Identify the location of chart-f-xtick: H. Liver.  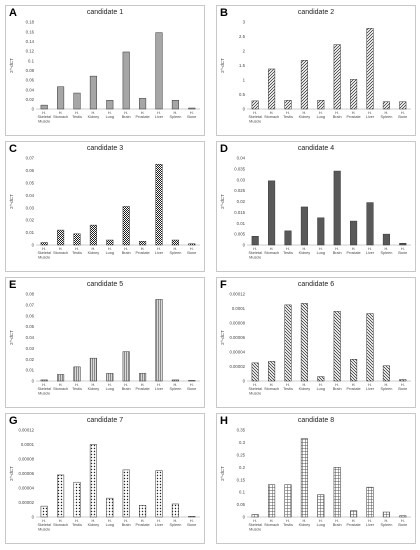
(370, 387).